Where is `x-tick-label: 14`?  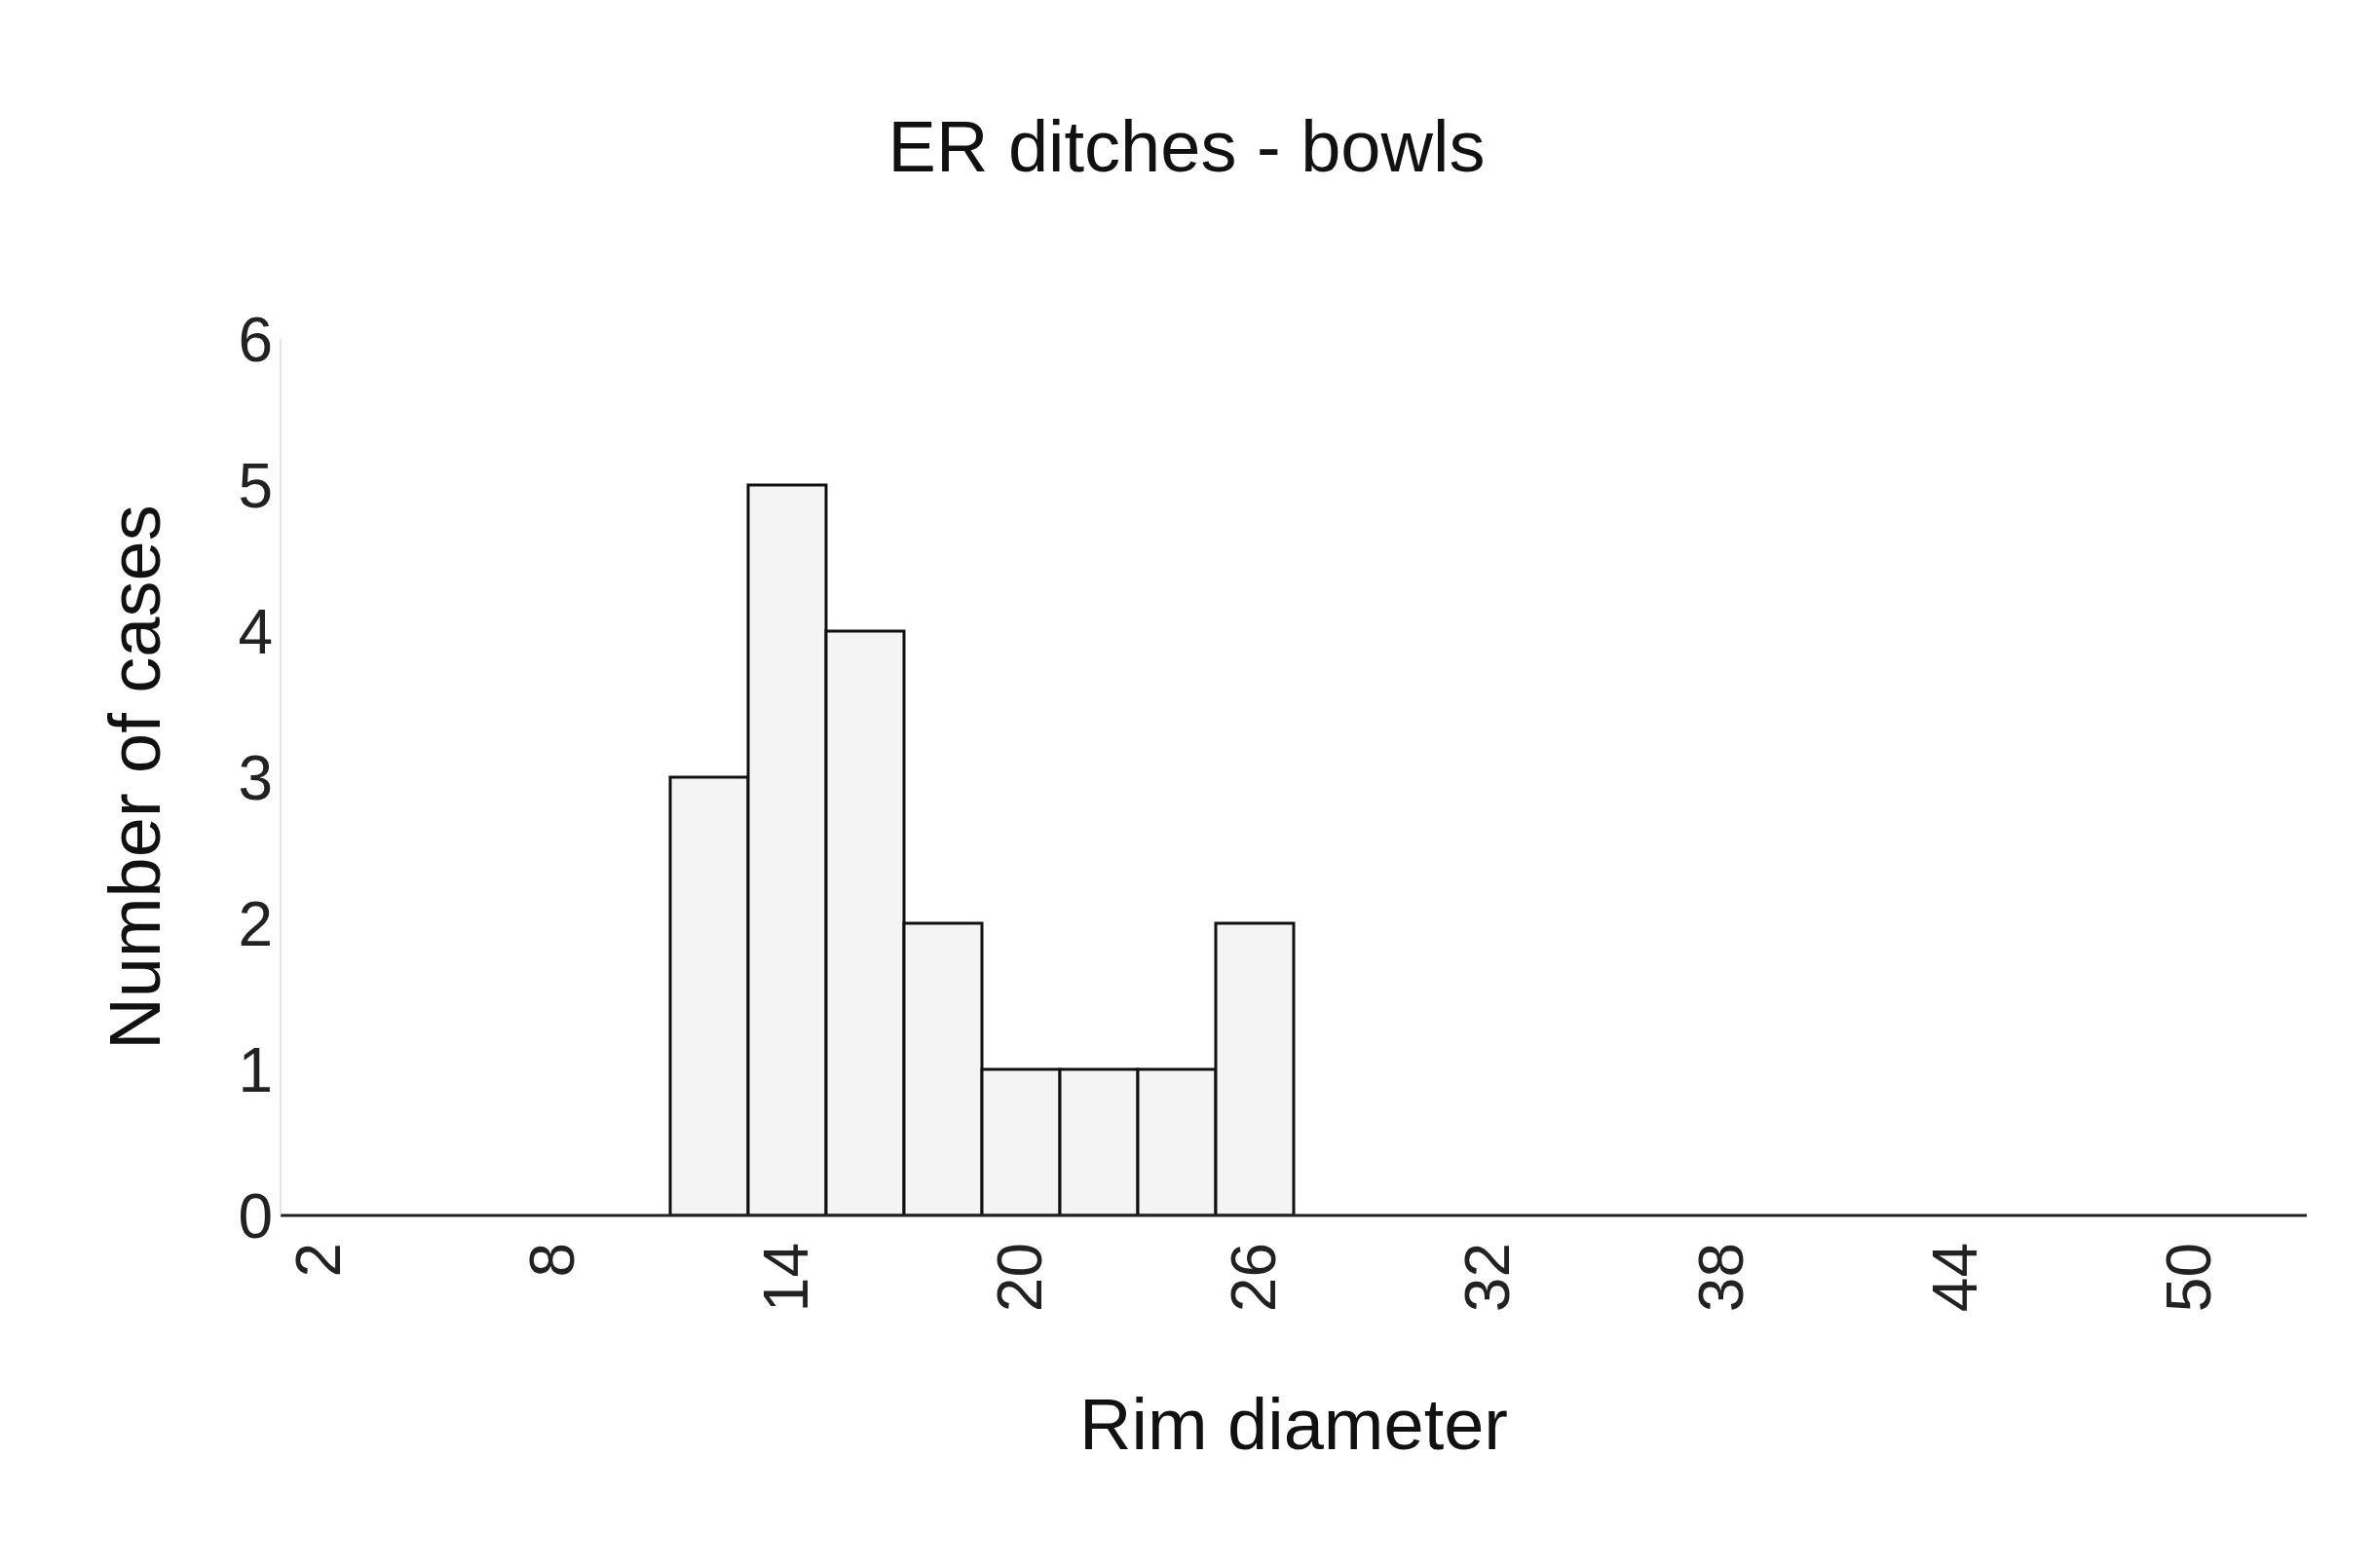 x-tick-label: 14 is located at coordinates (787, 1278).